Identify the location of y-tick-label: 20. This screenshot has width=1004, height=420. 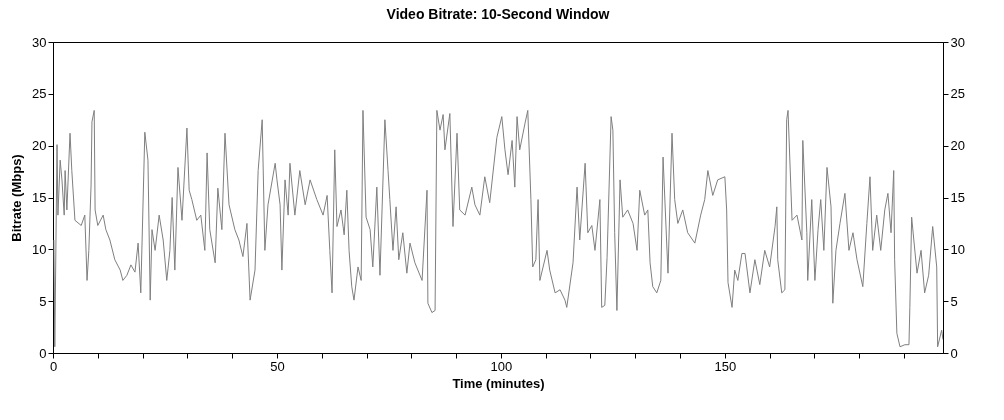
(39, 146).